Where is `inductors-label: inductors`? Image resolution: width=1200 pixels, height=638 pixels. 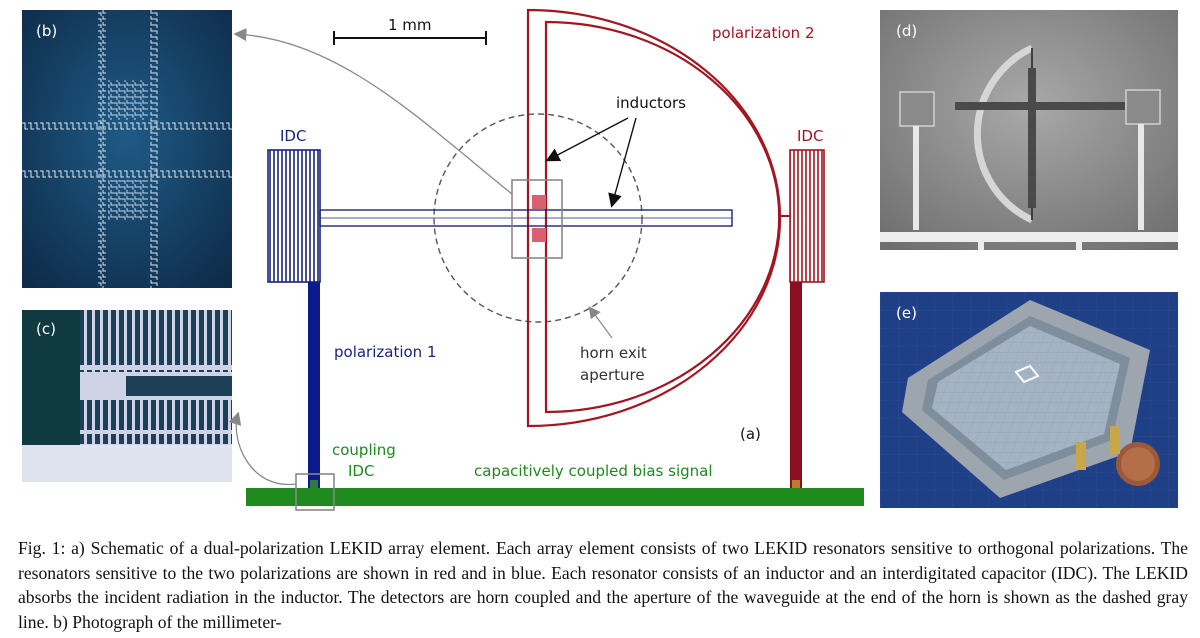
inductors-label: inductors is located at coordinates (651, 103).